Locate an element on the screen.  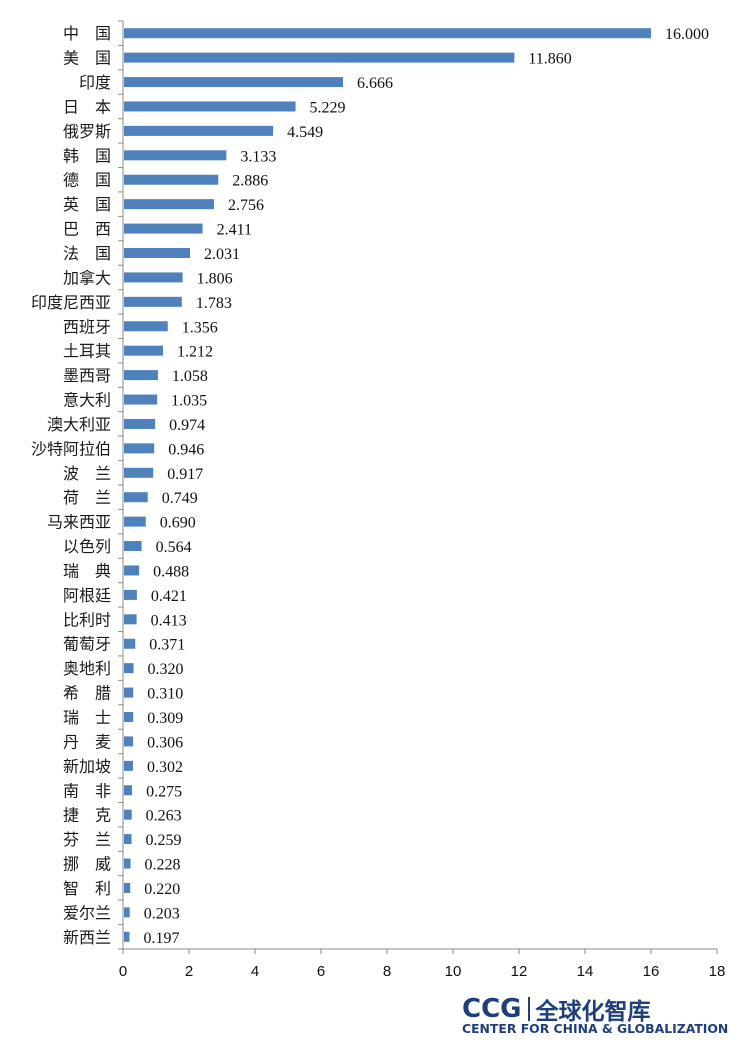
x-tick-label: 4 is located at coordinates (255, 971).